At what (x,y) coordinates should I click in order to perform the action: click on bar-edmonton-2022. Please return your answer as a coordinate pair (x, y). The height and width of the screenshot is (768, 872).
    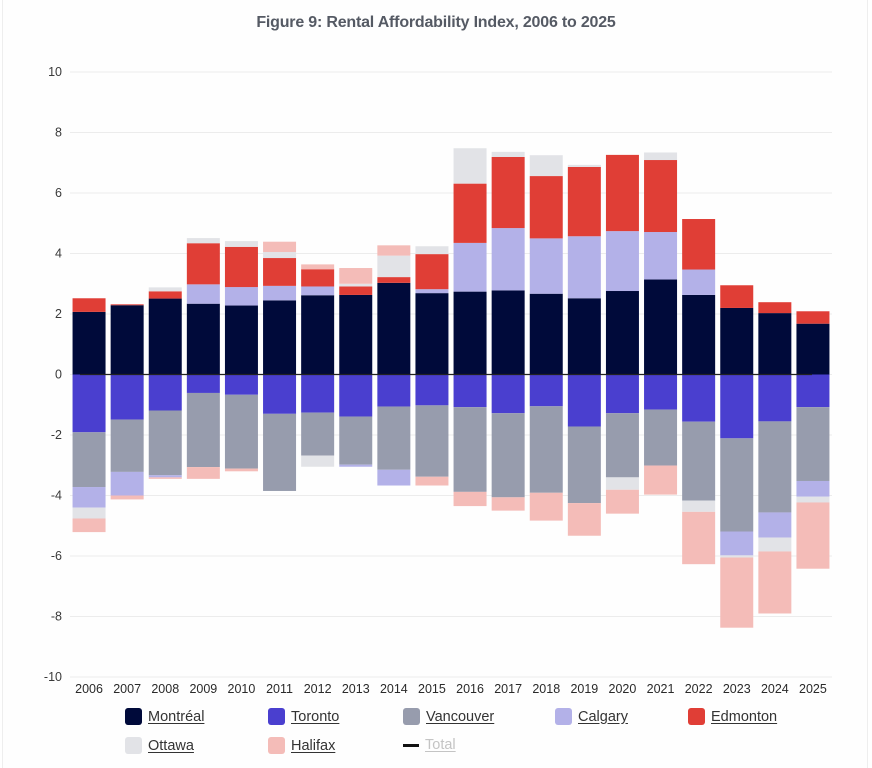
    Looking at the image, I should click on (699, 244).